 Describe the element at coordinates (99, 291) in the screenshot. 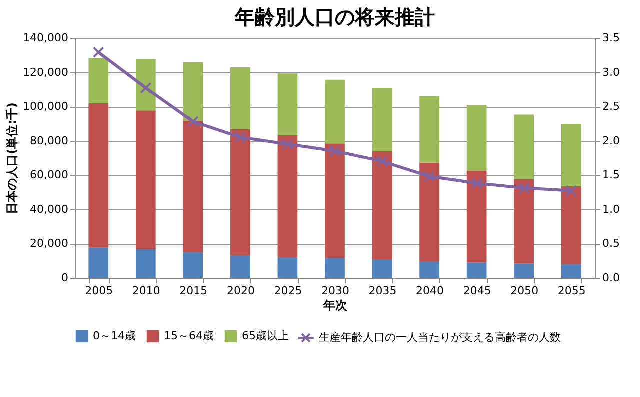

I see `x-tick-label: 2005` at that location.